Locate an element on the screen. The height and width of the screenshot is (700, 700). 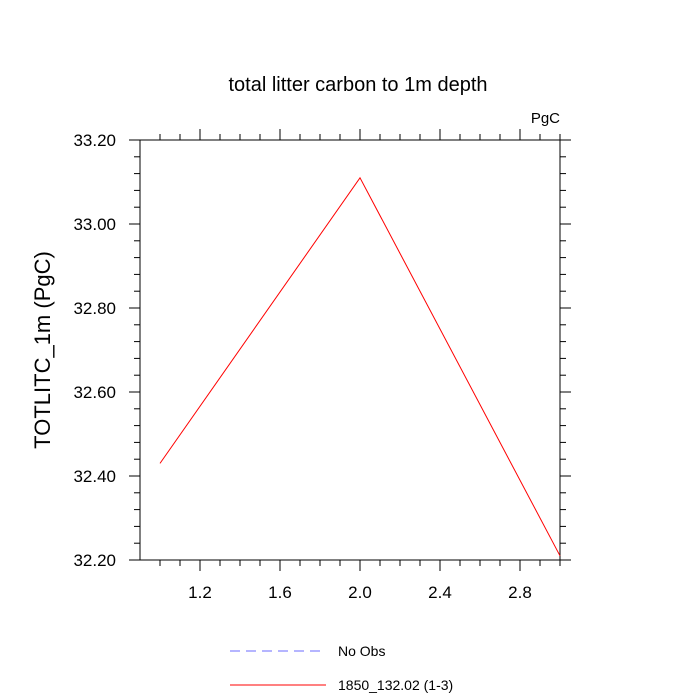
units-label: PgC is located at coordinates (545, 118).